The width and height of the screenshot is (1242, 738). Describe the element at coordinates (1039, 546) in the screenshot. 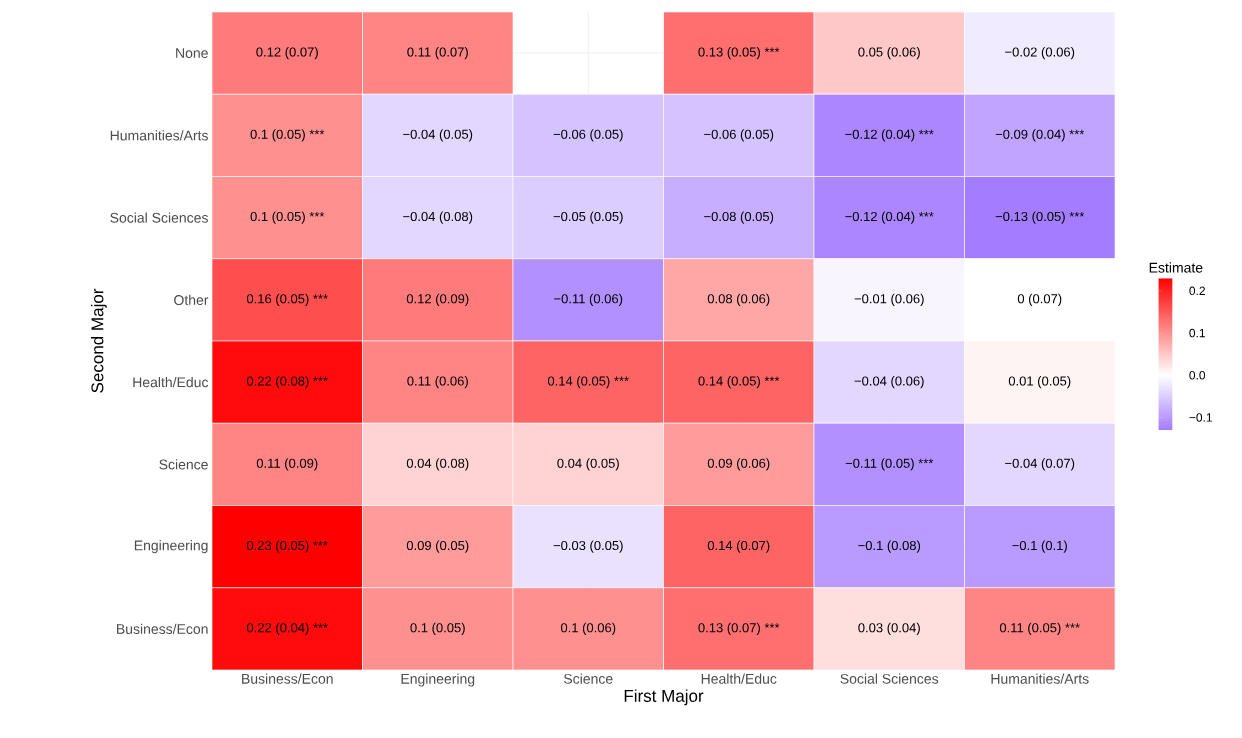

I see `data-label: −0.1 (0.1)` at that location.